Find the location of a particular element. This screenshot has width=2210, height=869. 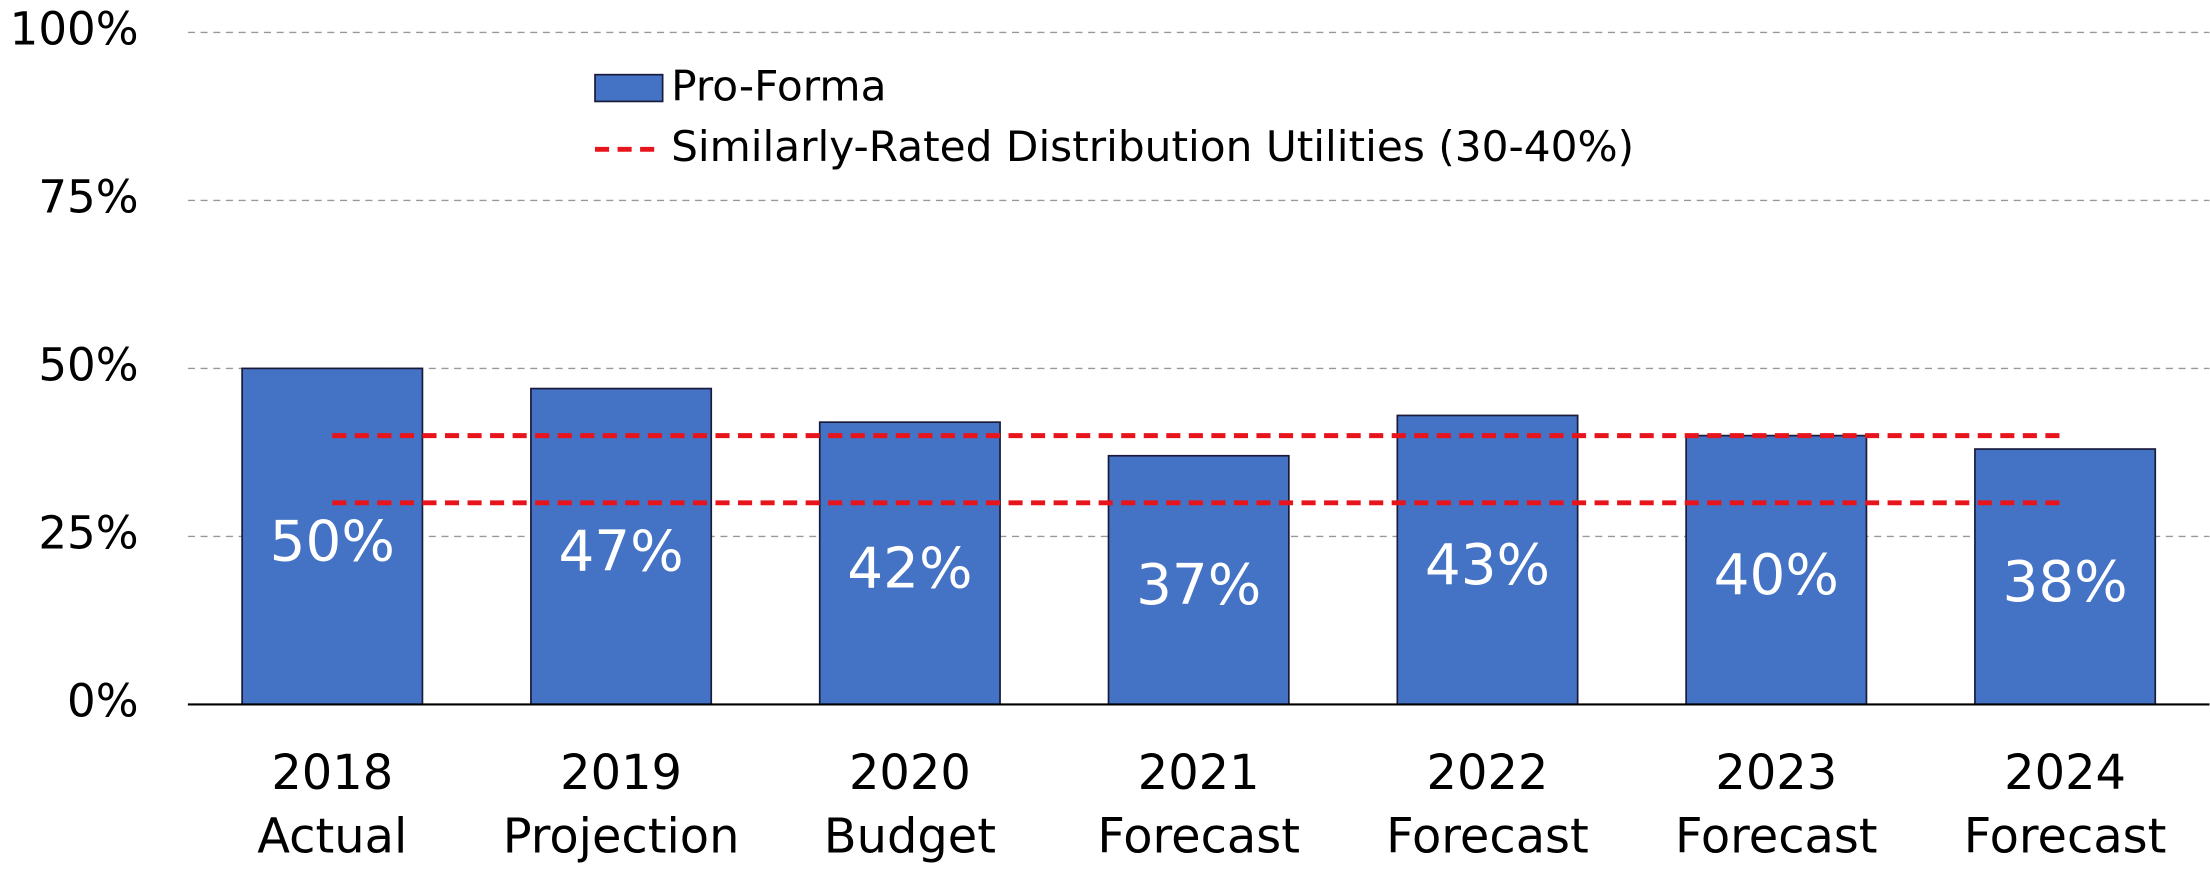

legend-label: Pro-Forma is located at coordinates (778, 85).